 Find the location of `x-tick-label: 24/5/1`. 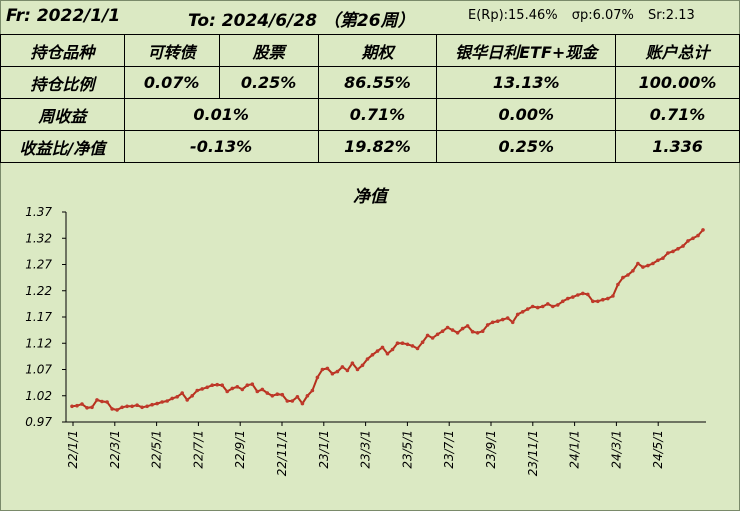

x-tick-label: 24/5/1 is located at coordinates (658, 449).